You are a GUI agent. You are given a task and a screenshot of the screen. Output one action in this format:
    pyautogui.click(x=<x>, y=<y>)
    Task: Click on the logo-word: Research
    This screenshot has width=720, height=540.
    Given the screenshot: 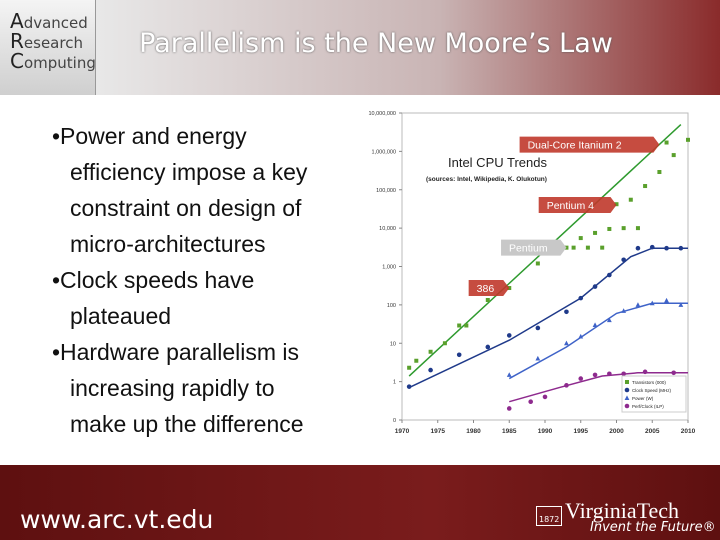 What is the action you would take?
    pyautogui.click(x=46, y=41)
    